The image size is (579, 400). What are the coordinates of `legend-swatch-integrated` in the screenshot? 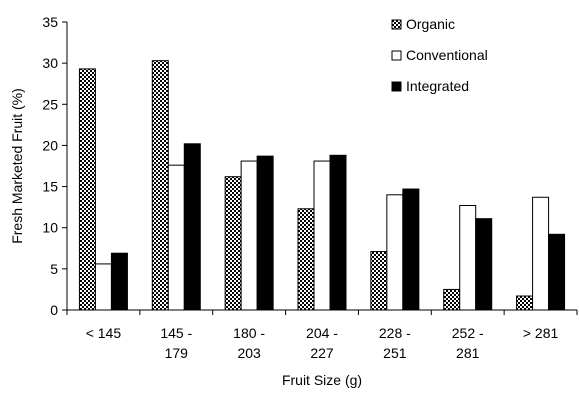 It's located at (396, 86).